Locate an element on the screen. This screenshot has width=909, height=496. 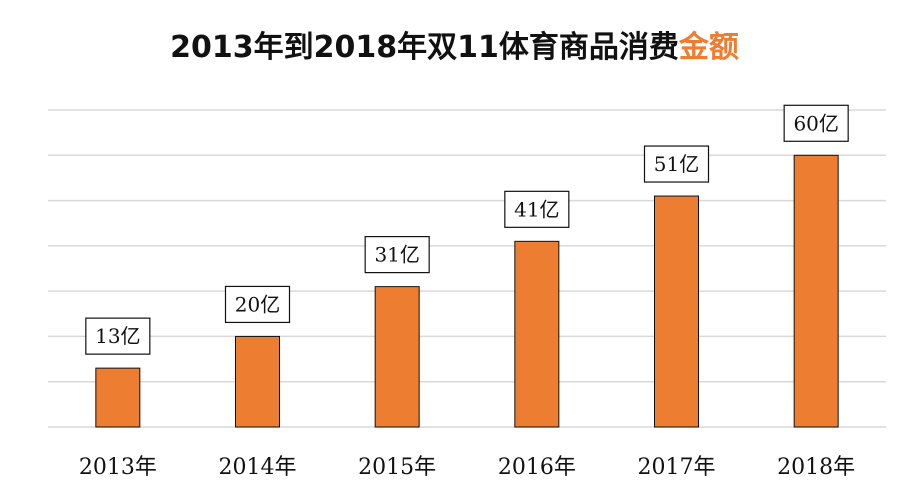
data-label: 51亿 is located at coordinates (676, 164).